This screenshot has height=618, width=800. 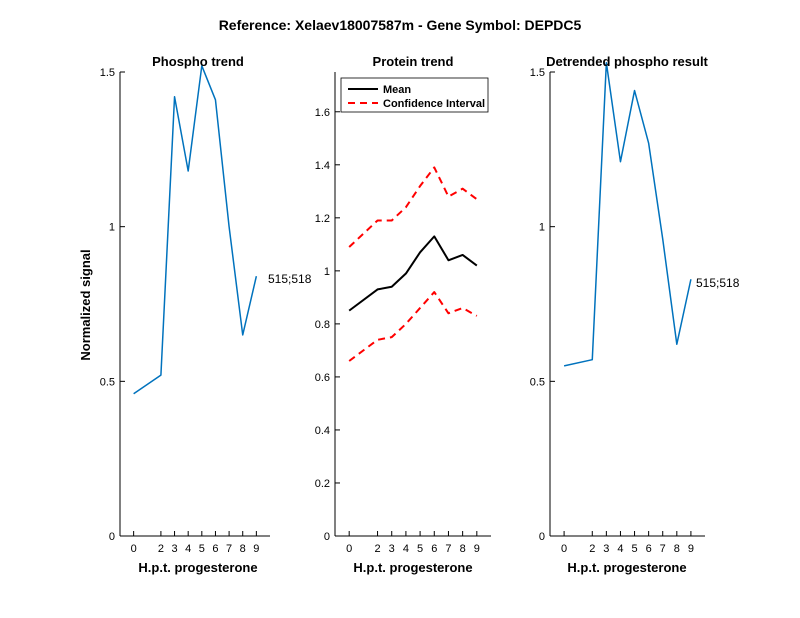 What do you see at coordinates (229, 549) in the screenshot?
I see `phospho-trend-x-tick-label: 7` at bounding box center [229, 549].